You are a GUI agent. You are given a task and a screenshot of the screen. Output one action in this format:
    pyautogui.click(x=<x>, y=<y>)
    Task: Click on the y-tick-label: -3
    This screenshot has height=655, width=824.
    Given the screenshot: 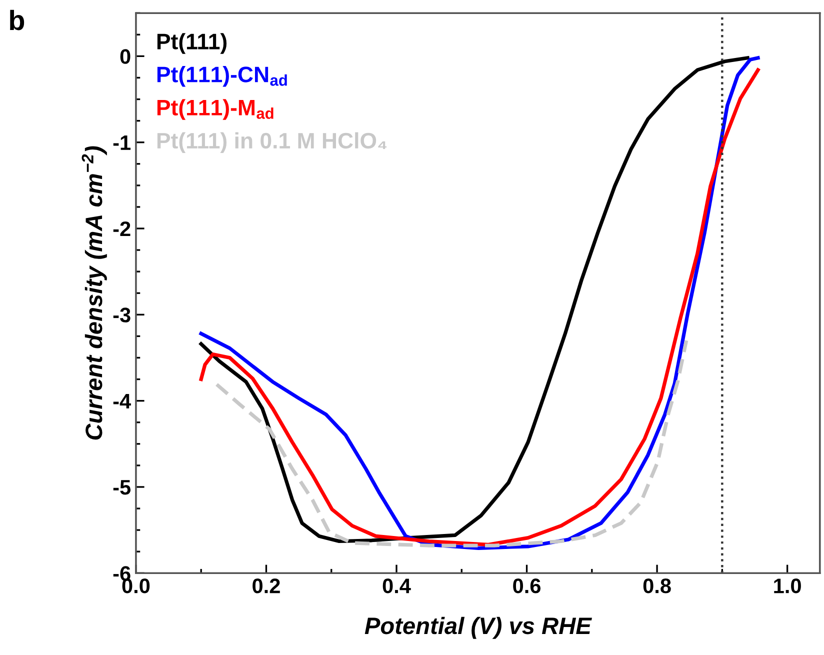 What is the action you would take?
    pyautogui.click(x=121, y=315)
    